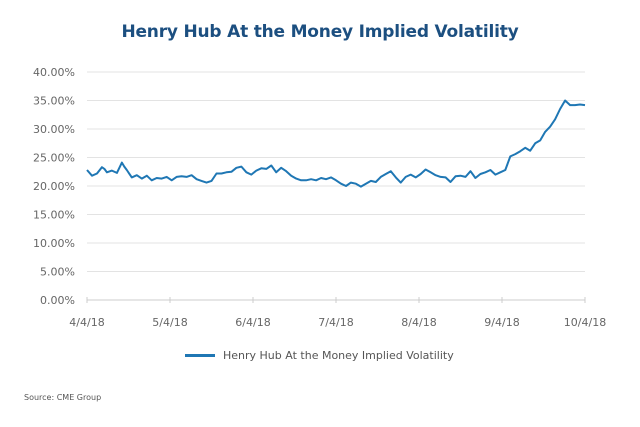 The height and width of the screenshot is (427, 640). I want to click on x-tick-label: 8/4/18, so click(418, 322).